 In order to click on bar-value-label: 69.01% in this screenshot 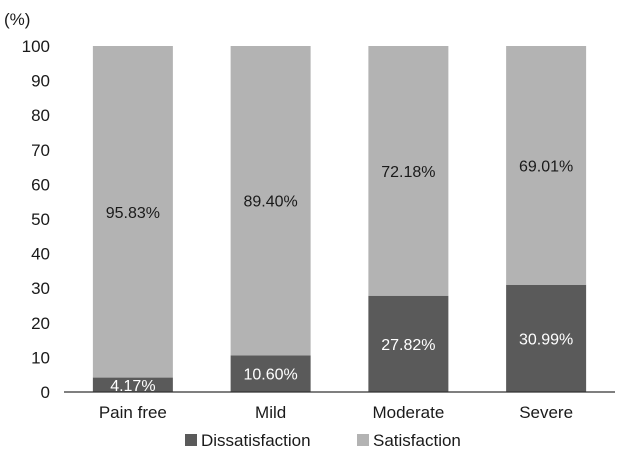, I will do `click(546, 166)`.